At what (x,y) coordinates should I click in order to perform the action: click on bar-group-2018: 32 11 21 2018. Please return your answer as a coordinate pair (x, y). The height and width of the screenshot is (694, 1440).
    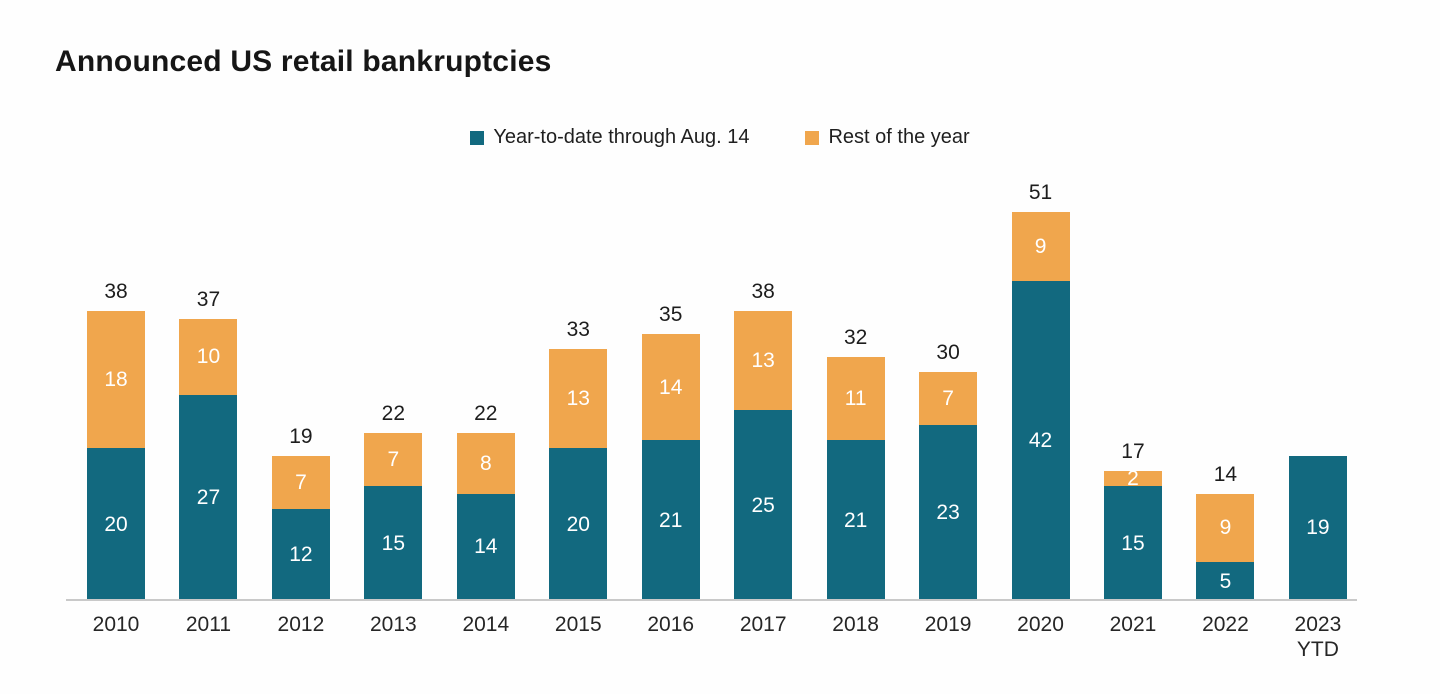
    Looking at the image, I should click on (855, 480).